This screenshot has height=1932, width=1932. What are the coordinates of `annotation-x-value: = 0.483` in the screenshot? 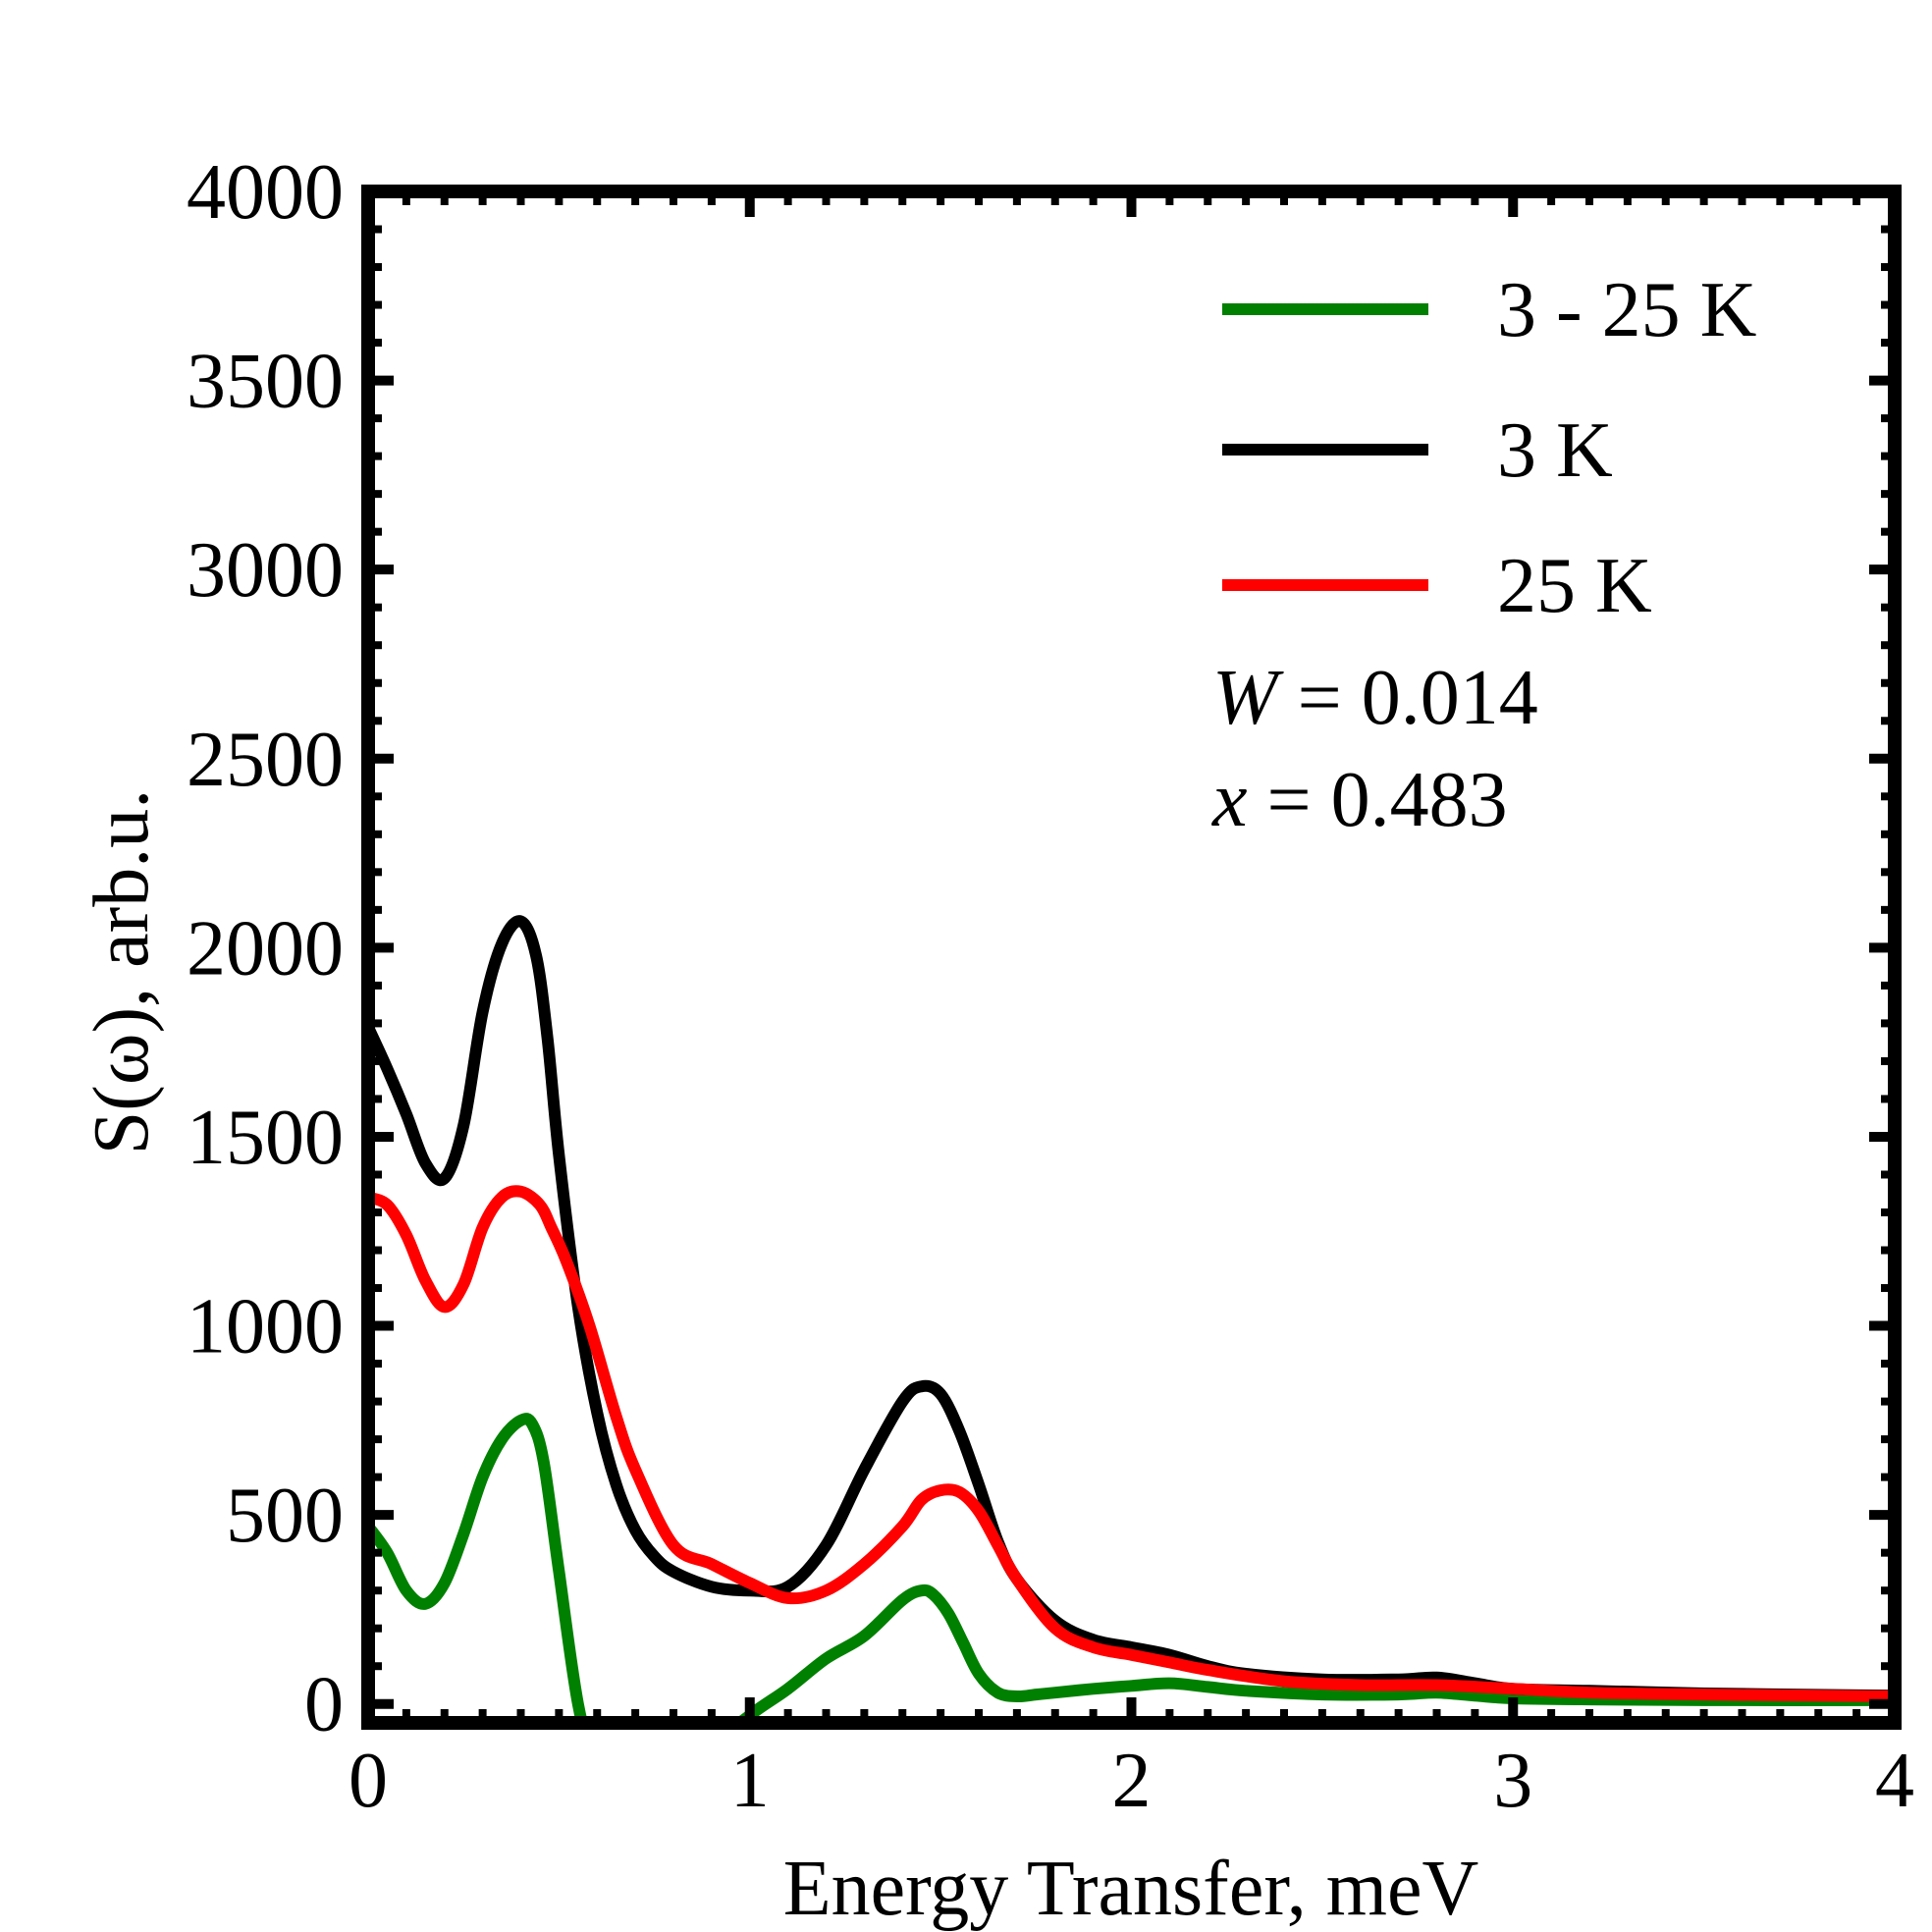 It's located at (1378, 800).